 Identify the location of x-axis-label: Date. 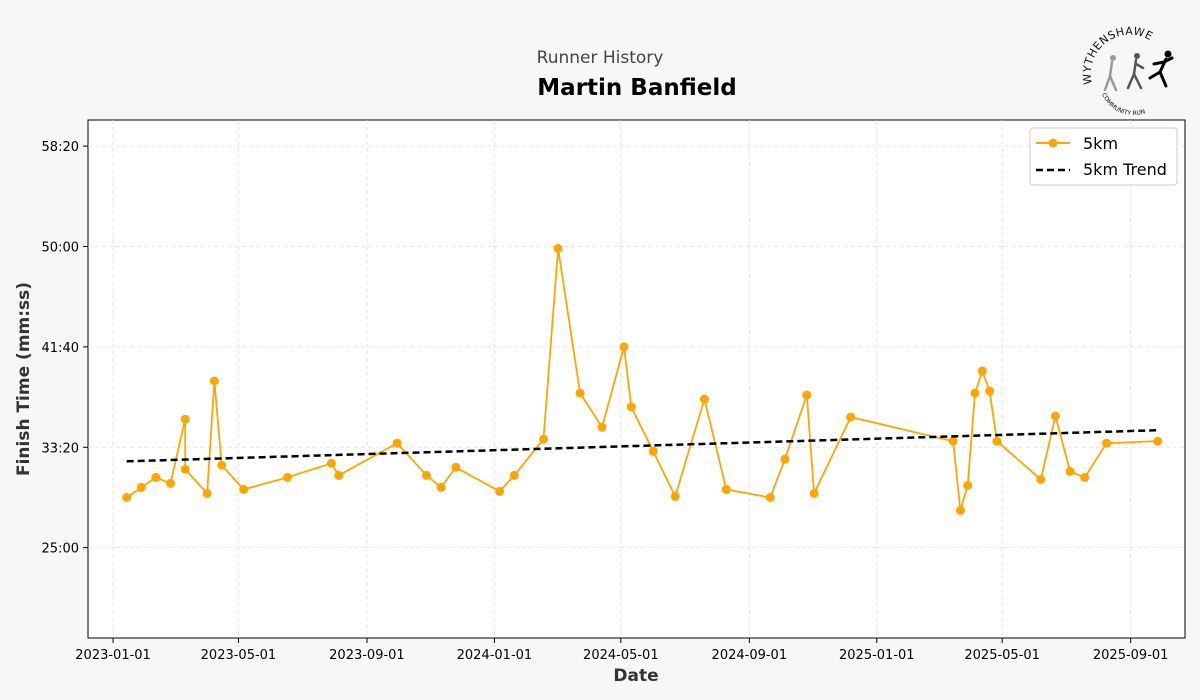
(635, 676).